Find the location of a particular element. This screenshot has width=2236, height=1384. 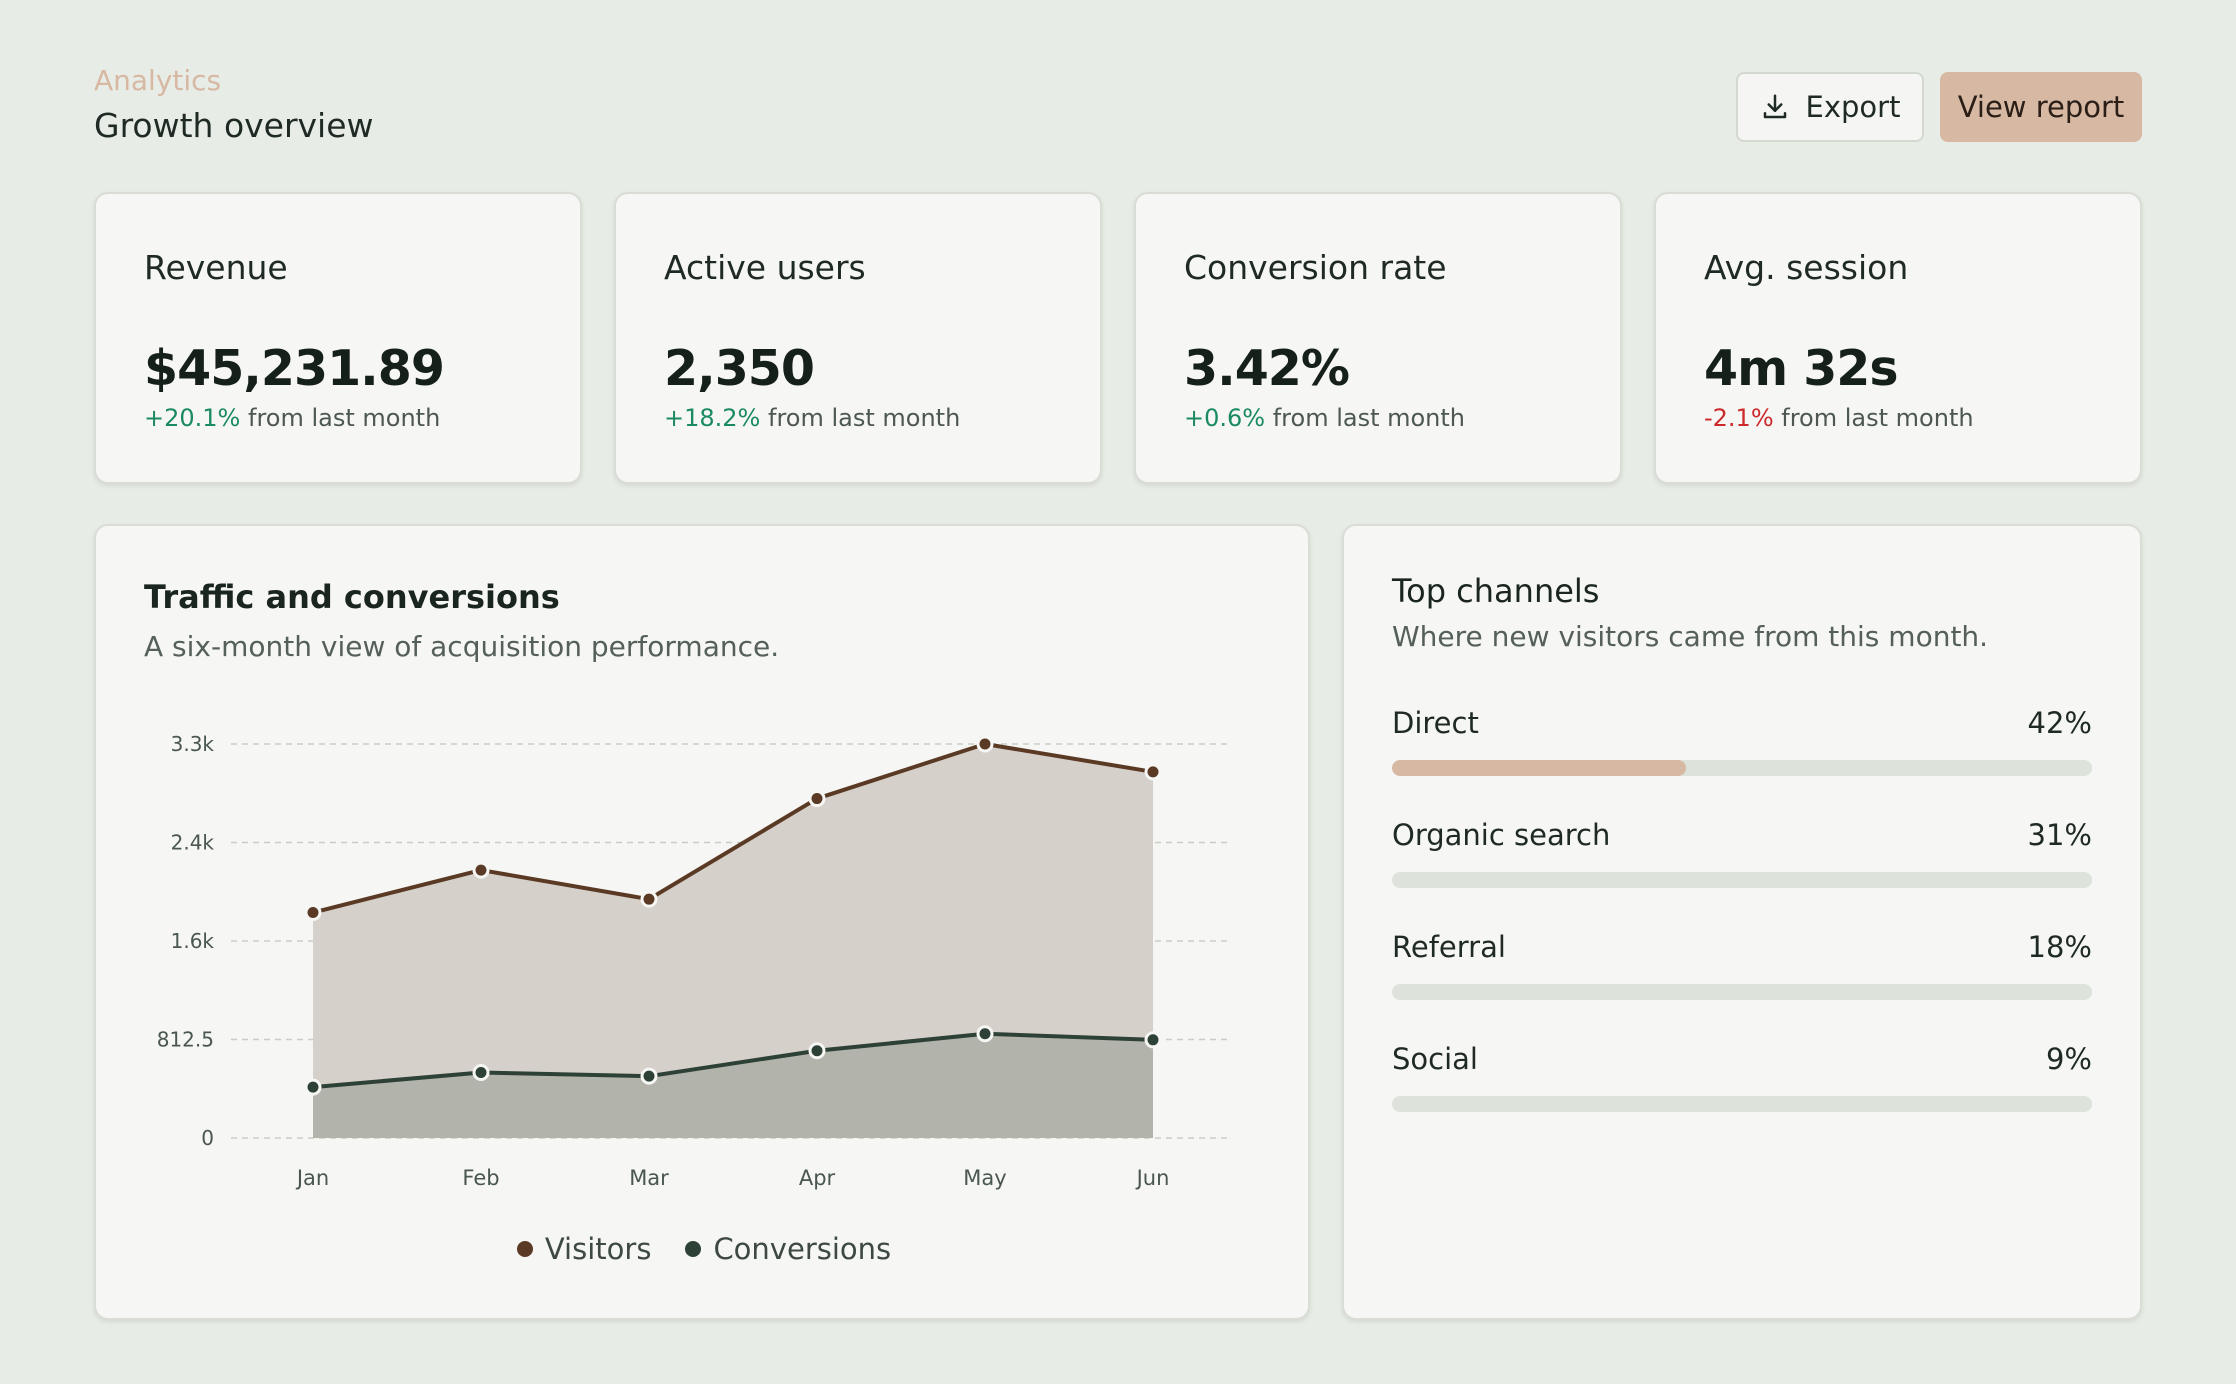

stat-value: 3.42% is located at coordinates (1267, 368).